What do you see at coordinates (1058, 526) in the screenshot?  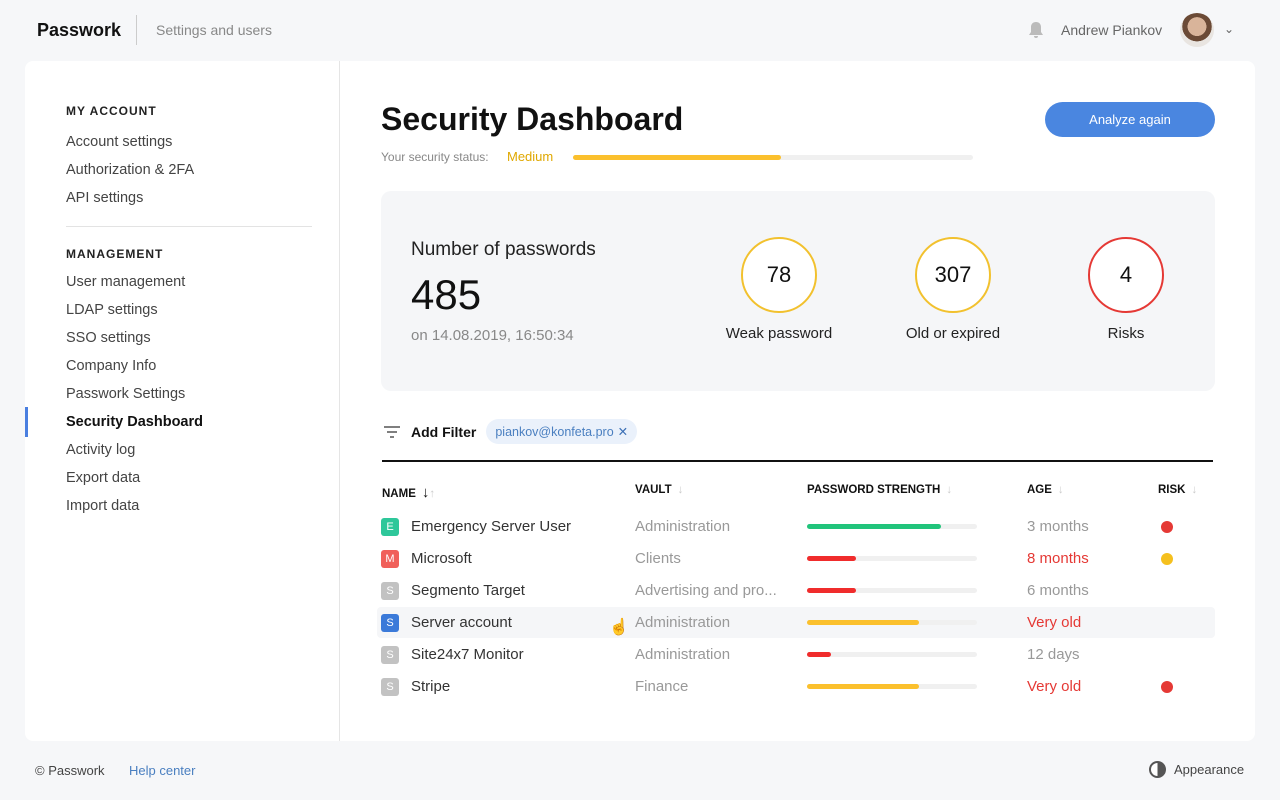 I see `item-age: 3 months` at bounding box center [1058, 526].